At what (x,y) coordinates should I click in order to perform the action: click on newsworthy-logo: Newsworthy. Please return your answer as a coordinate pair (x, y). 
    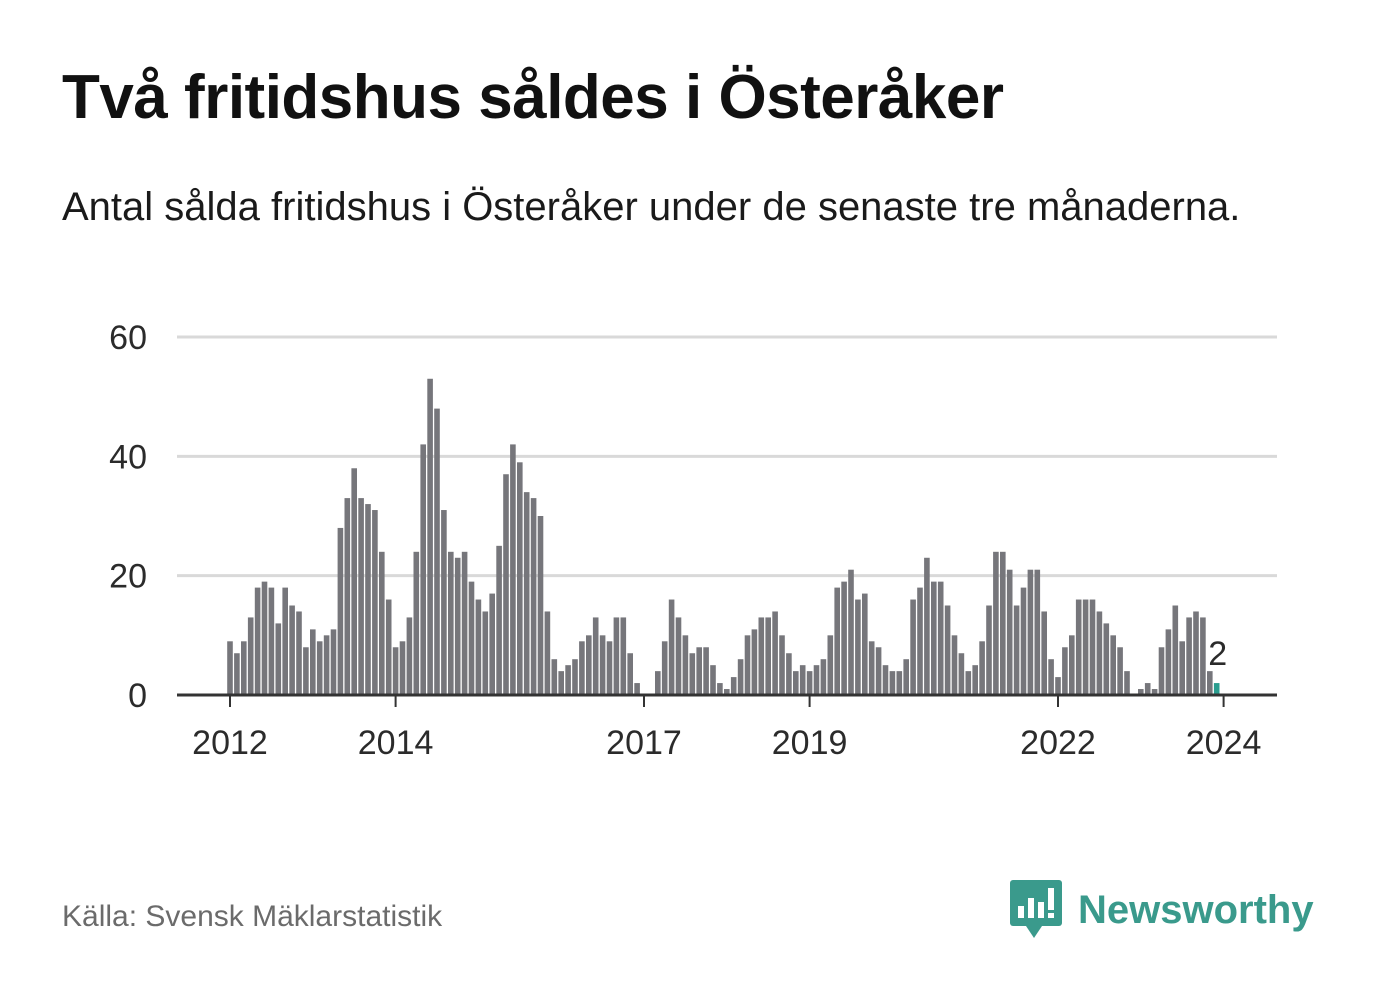
    Looking at the image, I should click on (1162, 910).